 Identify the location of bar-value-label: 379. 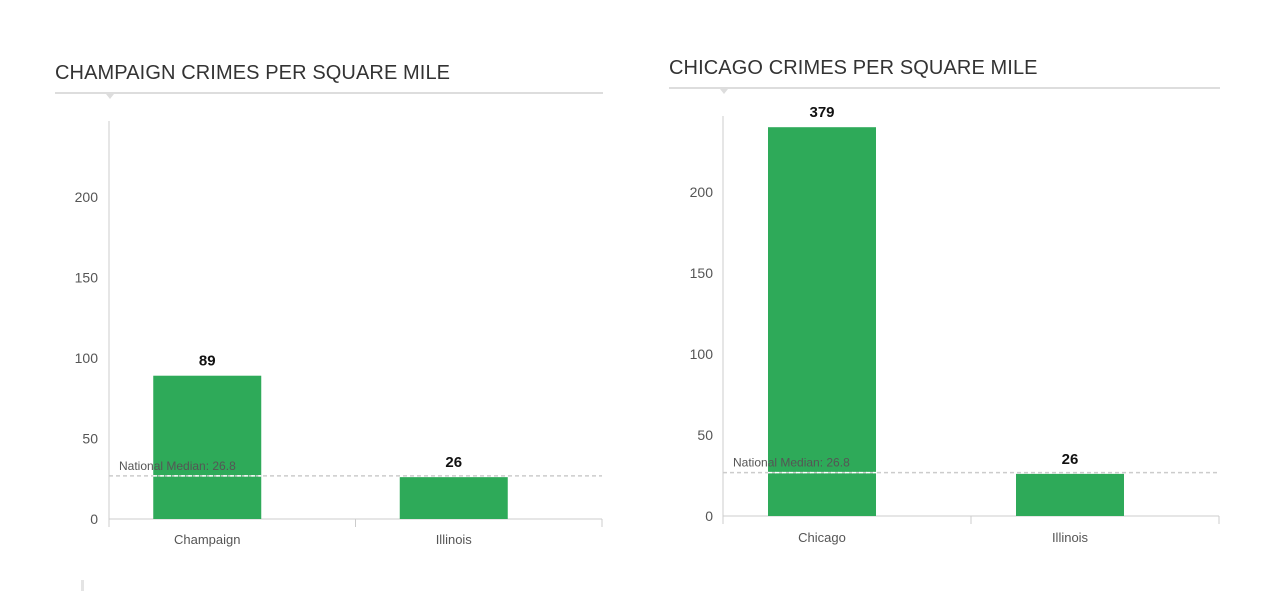
(821, 112).